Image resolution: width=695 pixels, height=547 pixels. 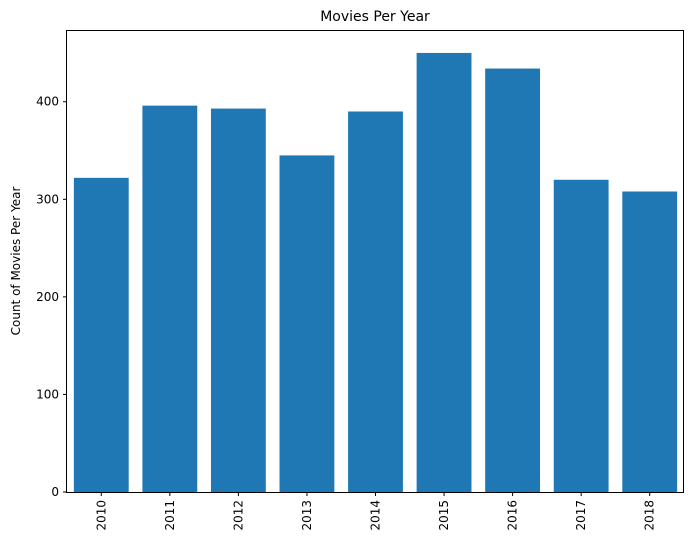 What do you see at coordinates (444, 272) in the screenshot?
I see `bar-2015` at bounding box center [444, 272].